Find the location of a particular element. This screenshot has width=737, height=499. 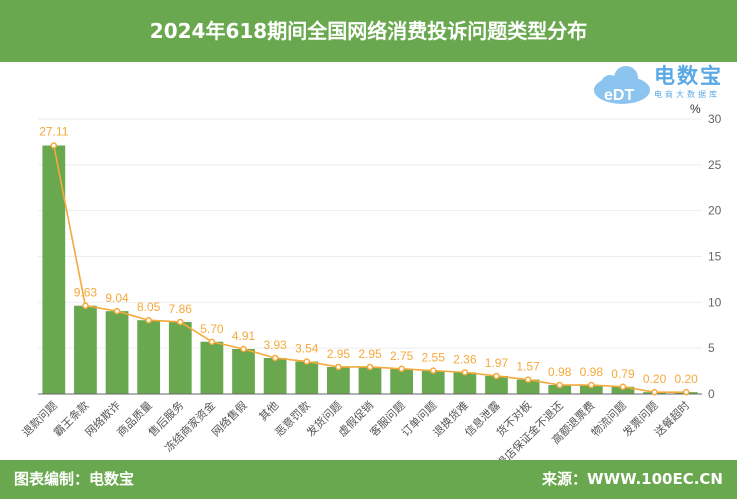

footer: 图表编制：电数宝 来源：WWW.100EC.CN is located at coordinates (368, 479).